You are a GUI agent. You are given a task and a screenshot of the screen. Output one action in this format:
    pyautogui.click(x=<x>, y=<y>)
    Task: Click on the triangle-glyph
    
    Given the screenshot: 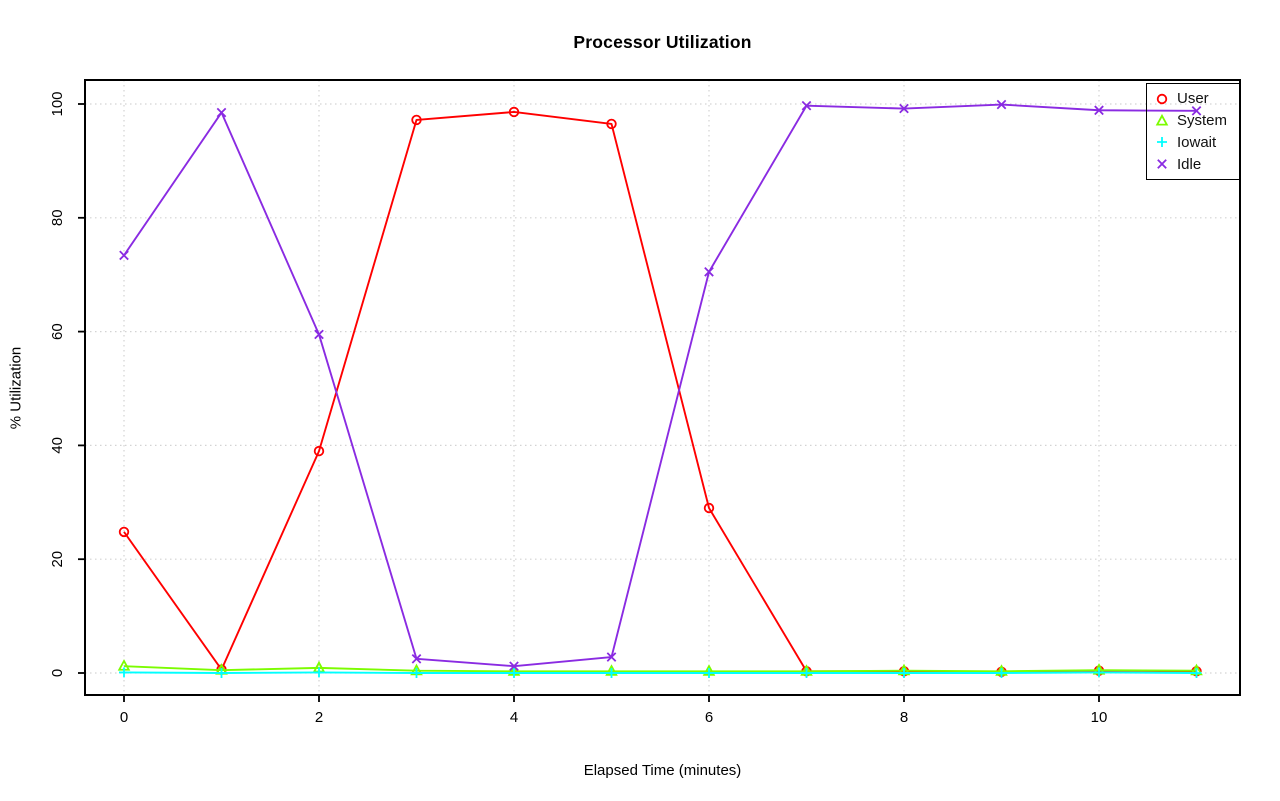 What is the action you would take?
    pyautogui.click(x=1162, y=119)
    